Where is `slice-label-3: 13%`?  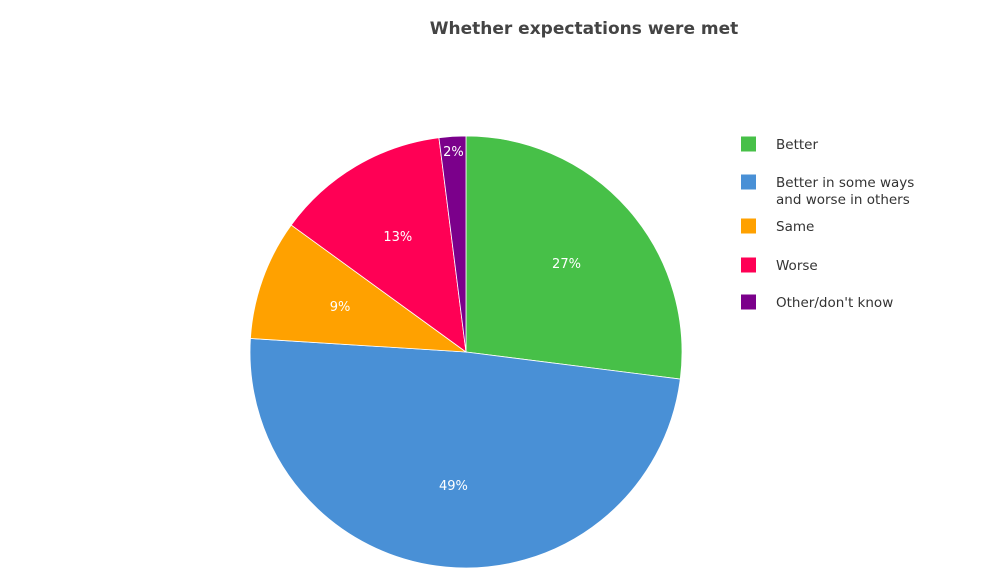
slice-label-3: 13% is located at coordinates (397, 237).